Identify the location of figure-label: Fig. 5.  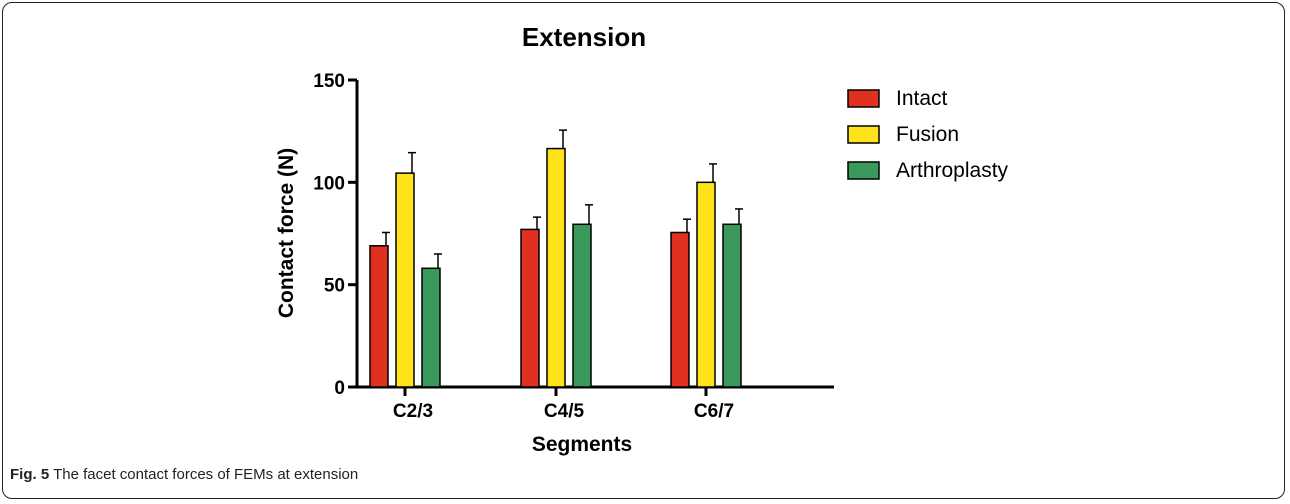
(30, 474).